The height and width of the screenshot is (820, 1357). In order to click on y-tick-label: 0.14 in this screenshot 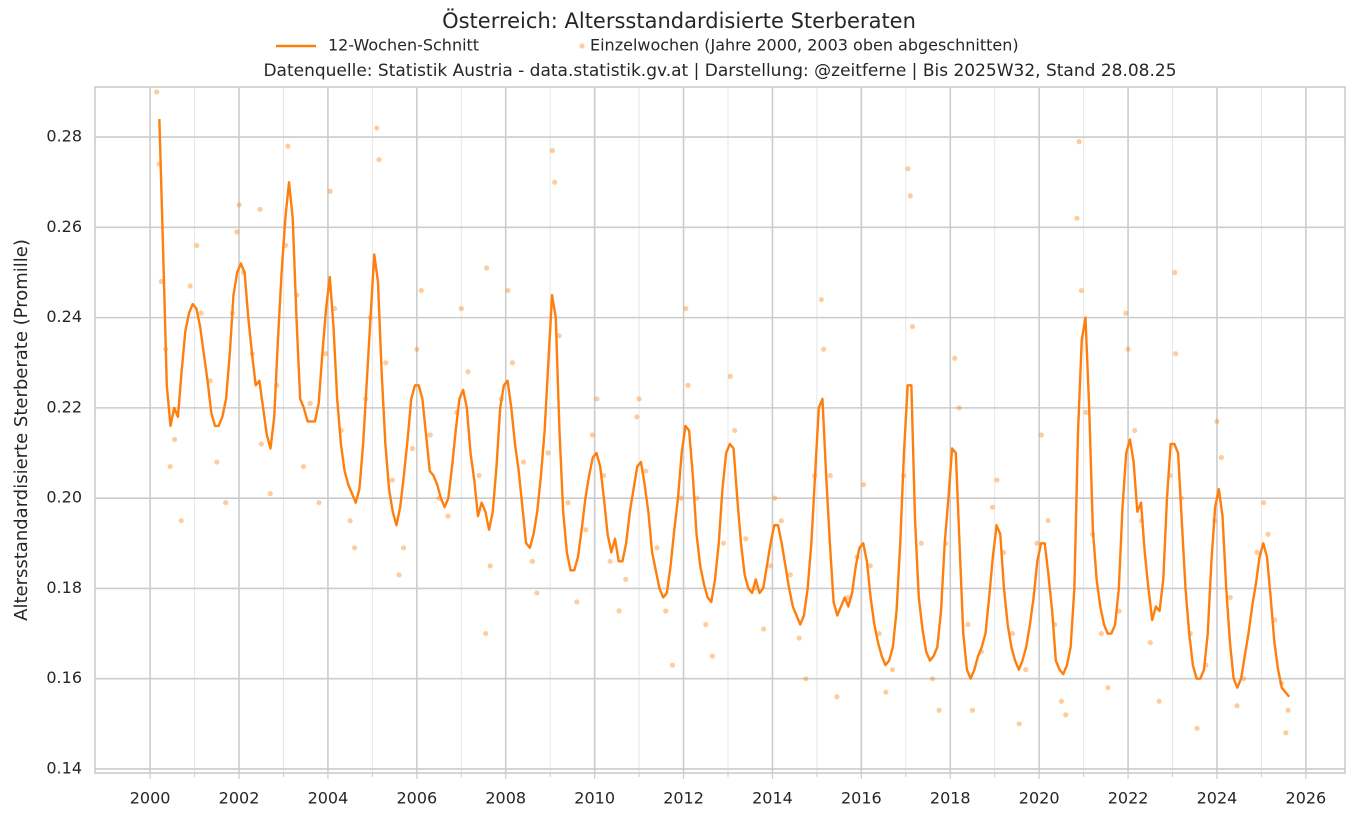, I will do `click(64, 767)`.